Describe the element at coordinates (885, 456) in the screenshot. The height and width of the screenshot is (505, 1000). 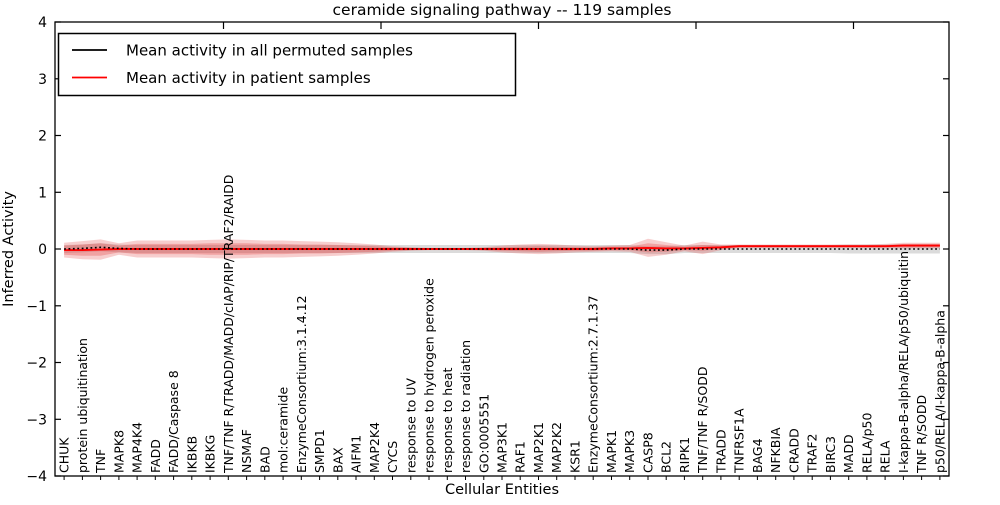
I see `x-category-label: RELA` at that location.